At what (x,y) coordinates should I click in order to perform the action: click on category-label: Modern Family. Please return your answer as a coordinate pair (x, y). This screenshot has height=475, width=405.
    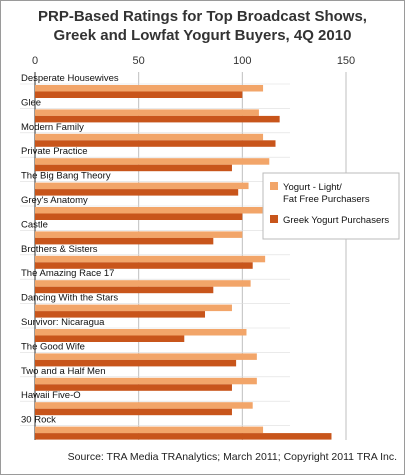
    Looking at the image, I should click on (52, 127).